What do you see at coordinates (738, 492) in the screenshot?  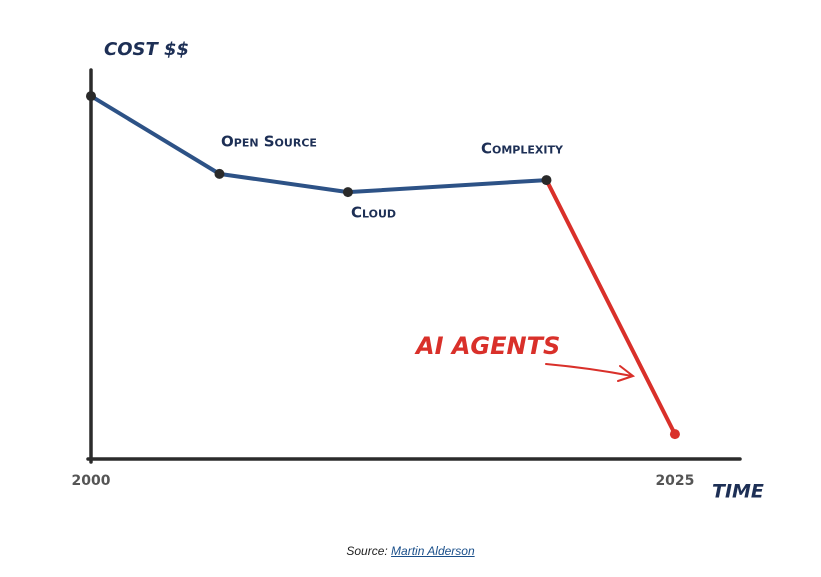 I see `x-axis-label: TIME` at bounding box center [738, 492].